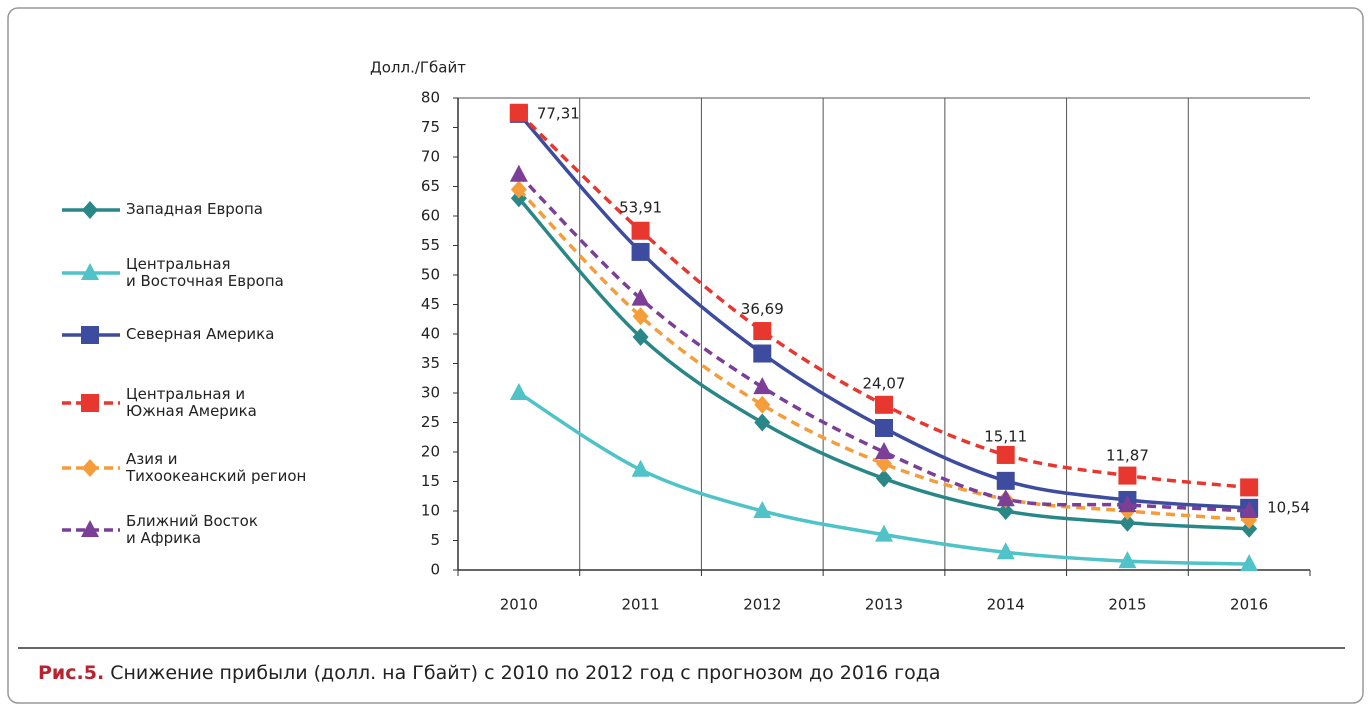 The image size is (1371, 711). Describe the element at coordinates (430, 98) in the screenshot. I see `y-tick-label: 80` at that location.